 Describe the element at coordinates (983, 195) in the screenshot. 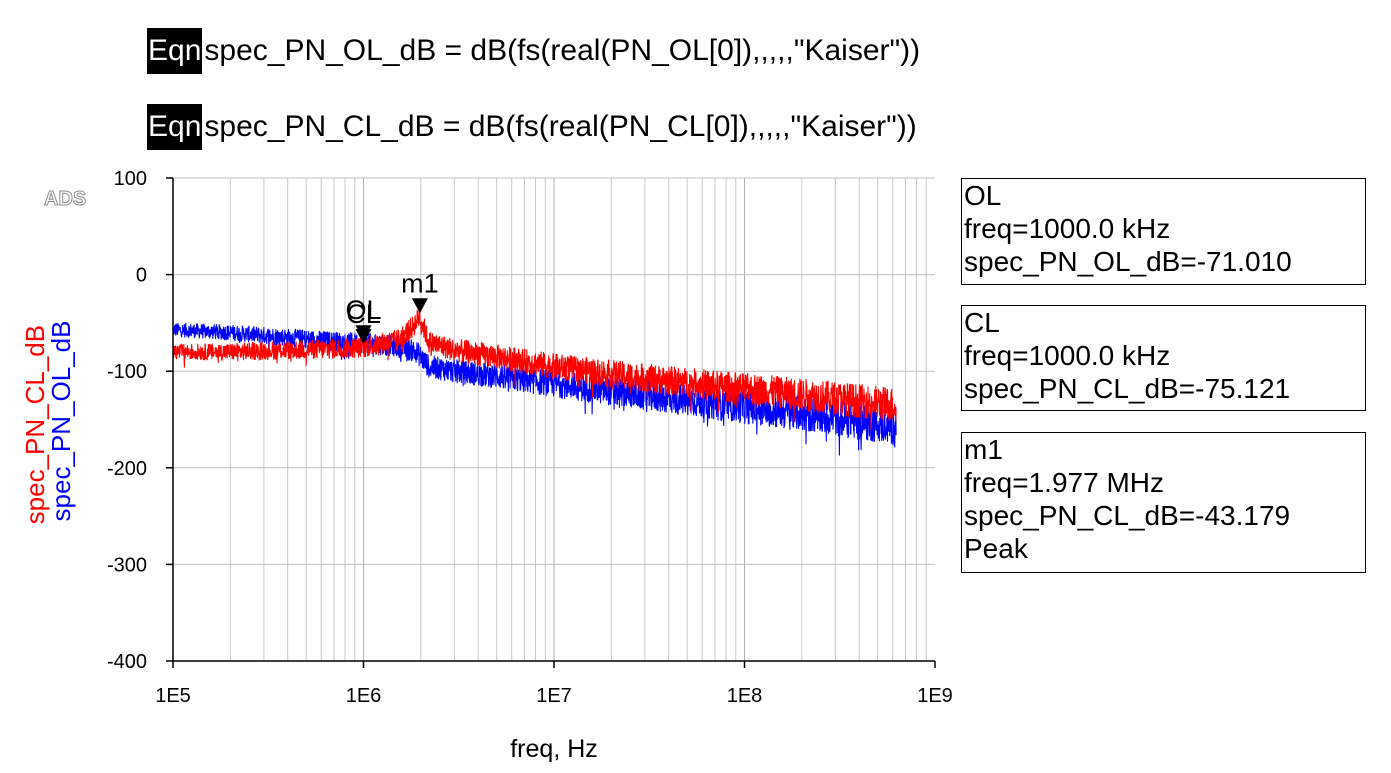

I see `marker-name: OL` at that location.